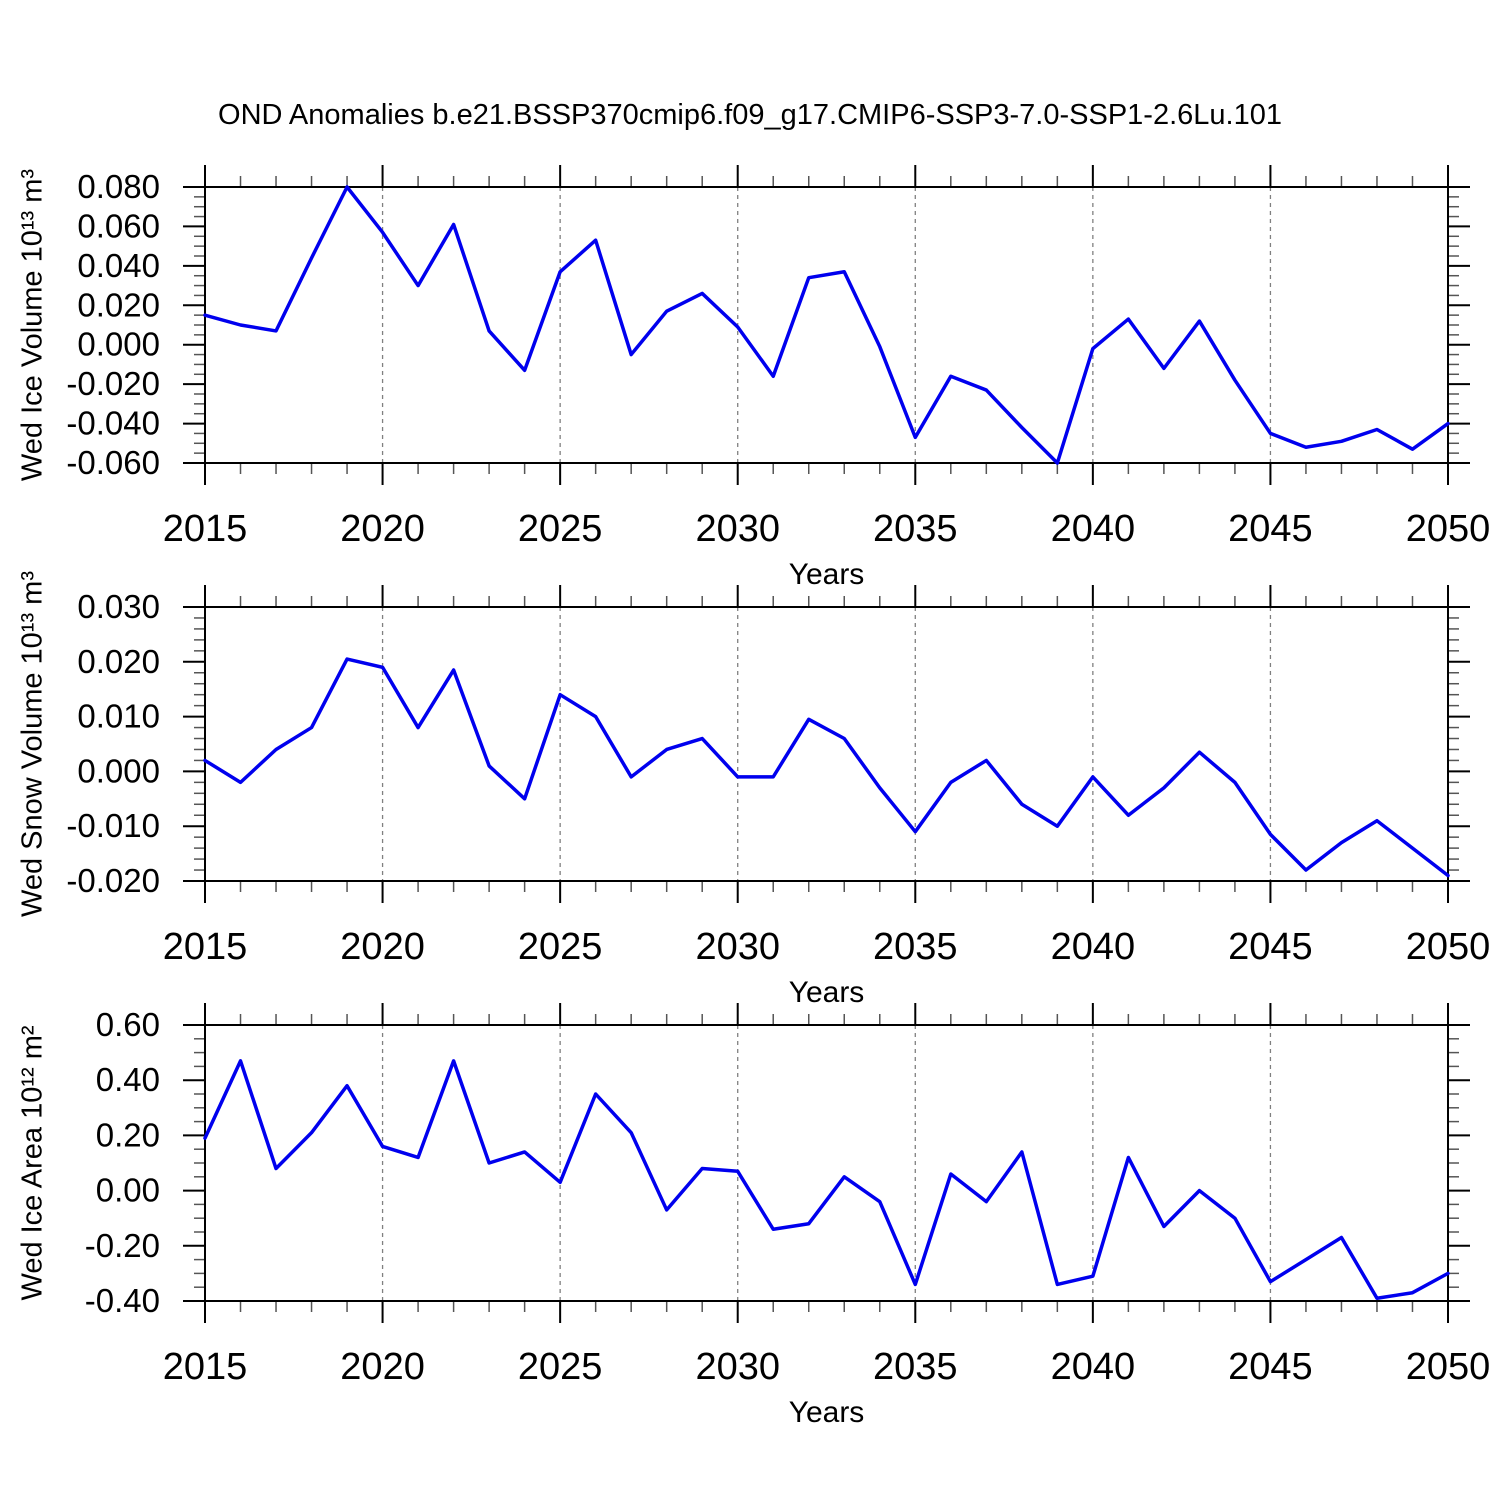 This screenshot has width=1500, height=1500. I want to click on y-tick-label: 0.010, so click(118, 716).